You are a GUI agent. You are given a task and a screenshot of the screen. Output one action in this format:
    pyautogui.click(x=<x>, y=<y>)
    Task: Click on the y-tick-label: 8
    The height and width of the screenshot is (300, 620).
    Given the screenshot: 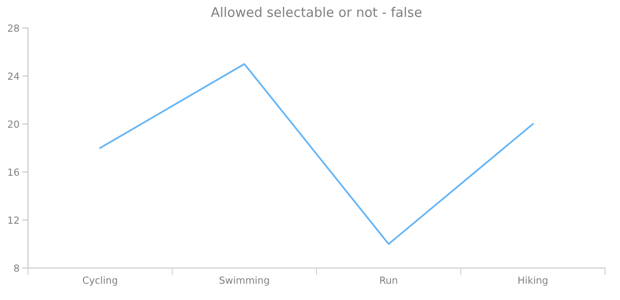 What is the action you would take?
    pyautogui.click(x=16, y=268)
    